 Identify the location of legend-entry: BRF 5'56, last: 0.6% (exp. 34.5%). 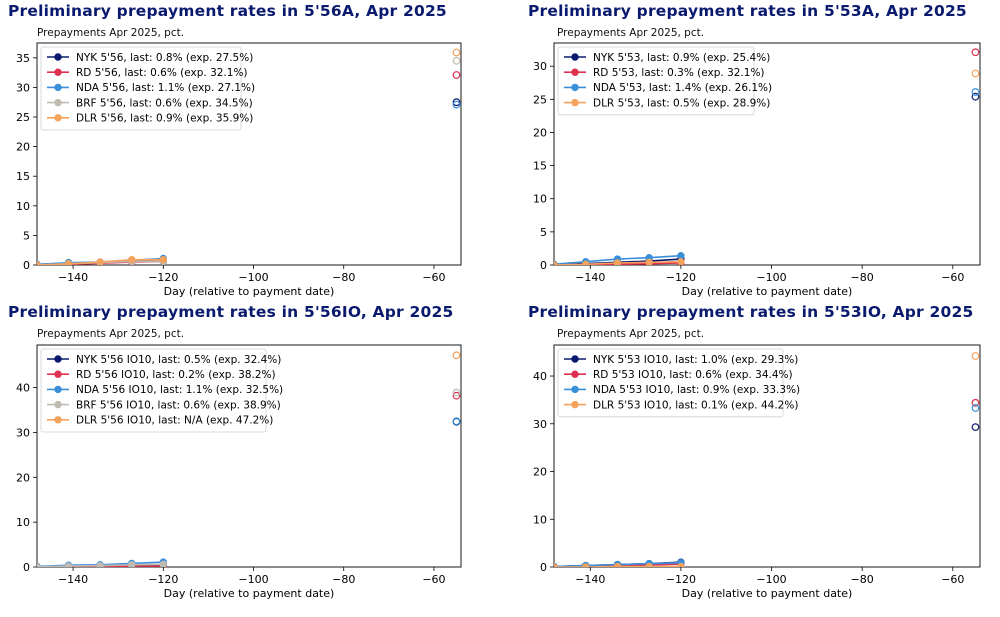
(164, 103).